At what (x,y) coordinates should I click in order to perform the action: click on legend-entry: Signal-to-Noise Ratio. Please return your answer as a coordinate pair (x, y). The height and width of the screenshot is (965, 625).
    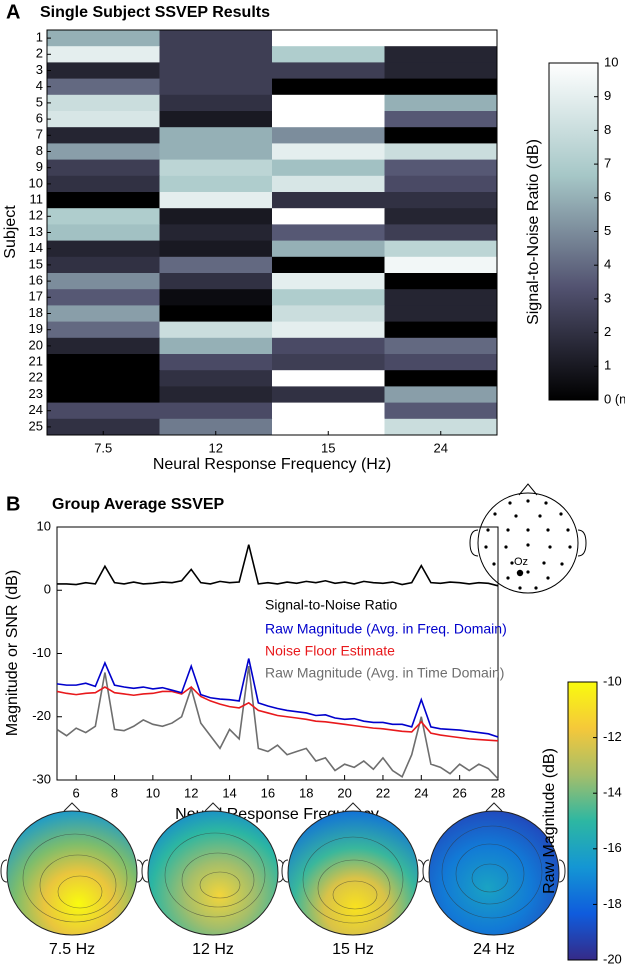
    Looking at the image, I should click on (331, 605).